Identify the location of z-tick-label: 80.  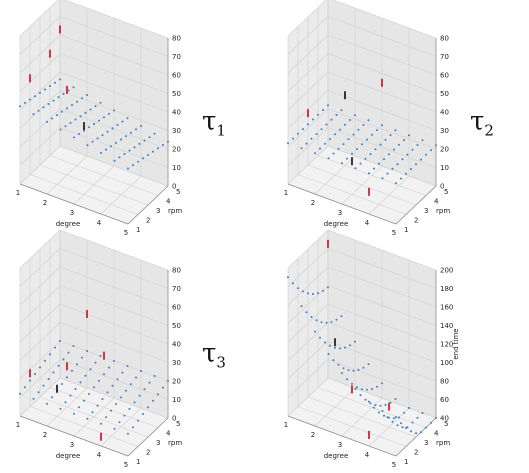
(176, 271).